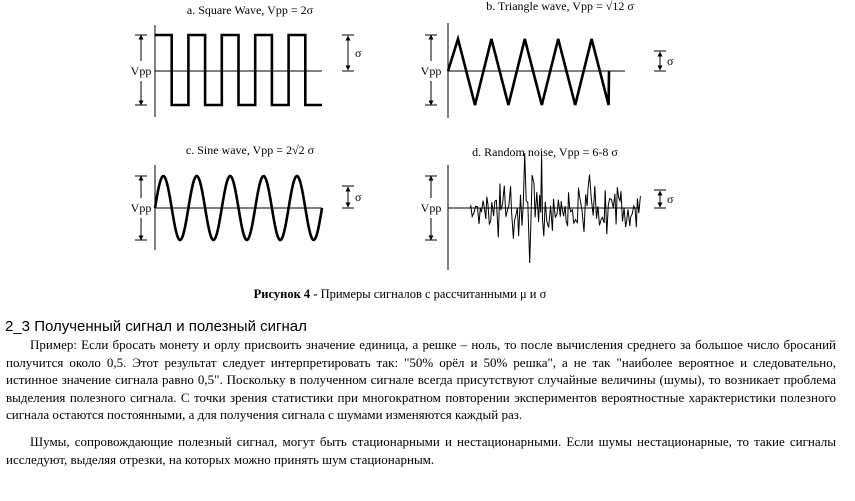 This screenshot has height=501, width=855. I want to click on square-wave-trace, so click(238, 70).